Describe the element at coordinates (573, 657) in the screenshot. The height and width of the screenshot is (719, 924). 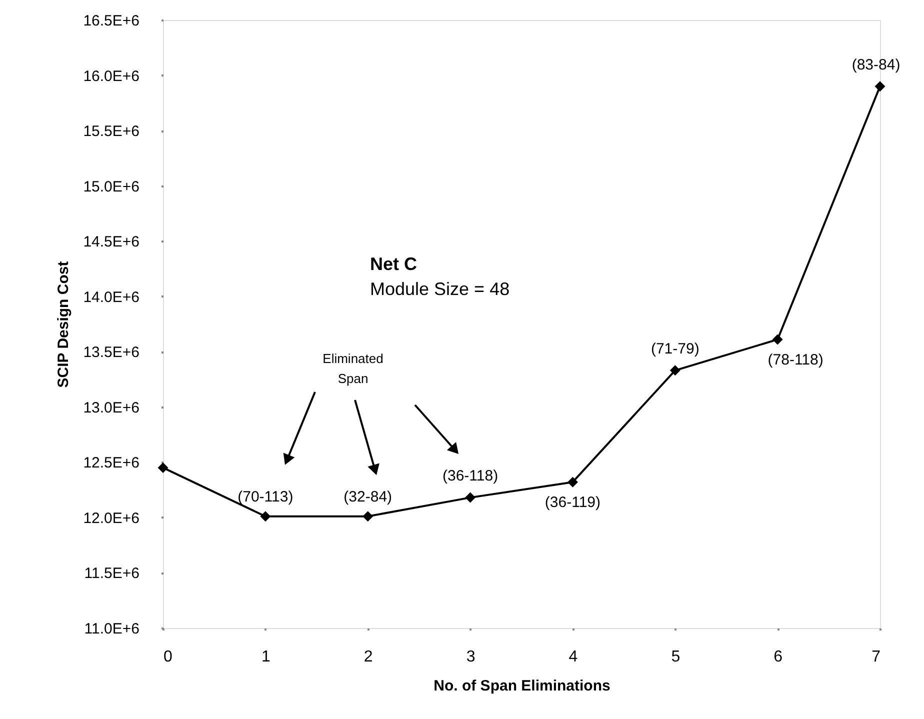
I see `x-tick-label: 4` at that location.